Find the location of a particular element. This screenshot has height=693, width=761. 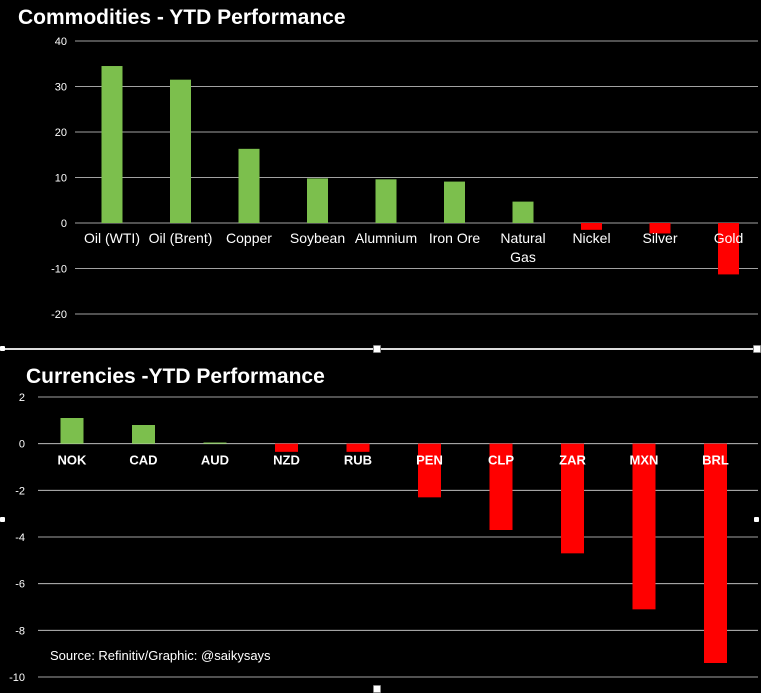

currency-category-label: NZD is located at coordinates (286, 460).